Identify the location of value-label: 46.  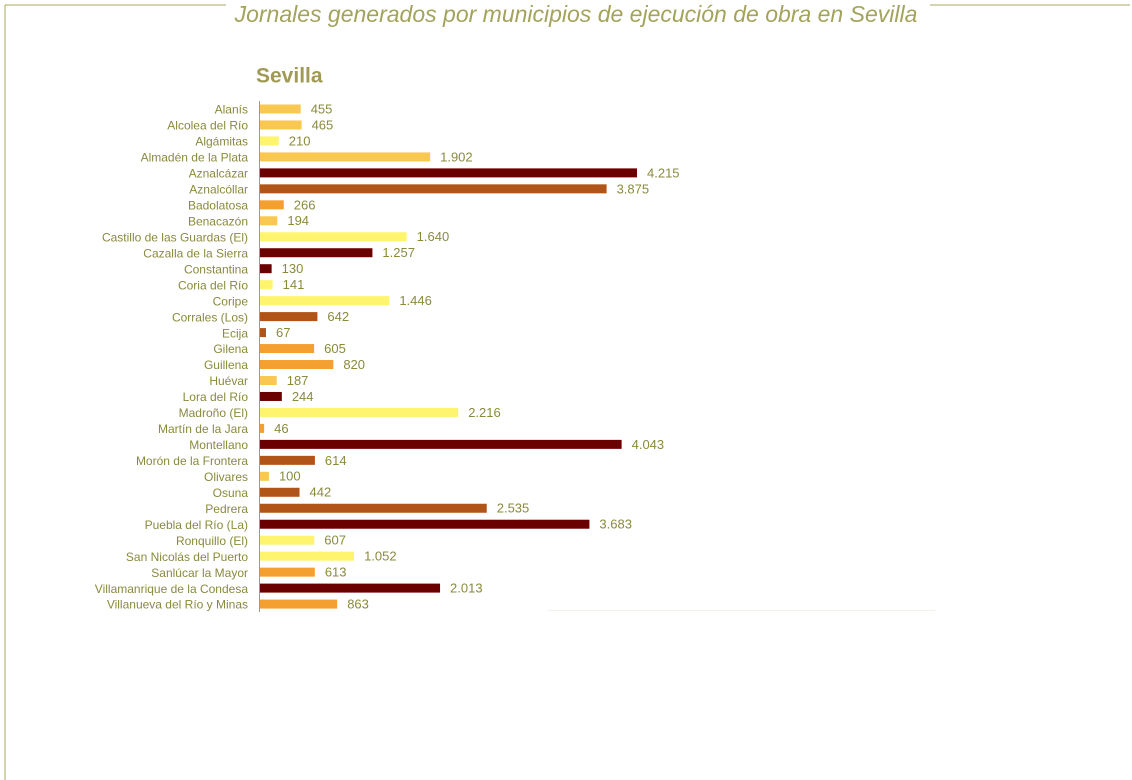
(281, 428).